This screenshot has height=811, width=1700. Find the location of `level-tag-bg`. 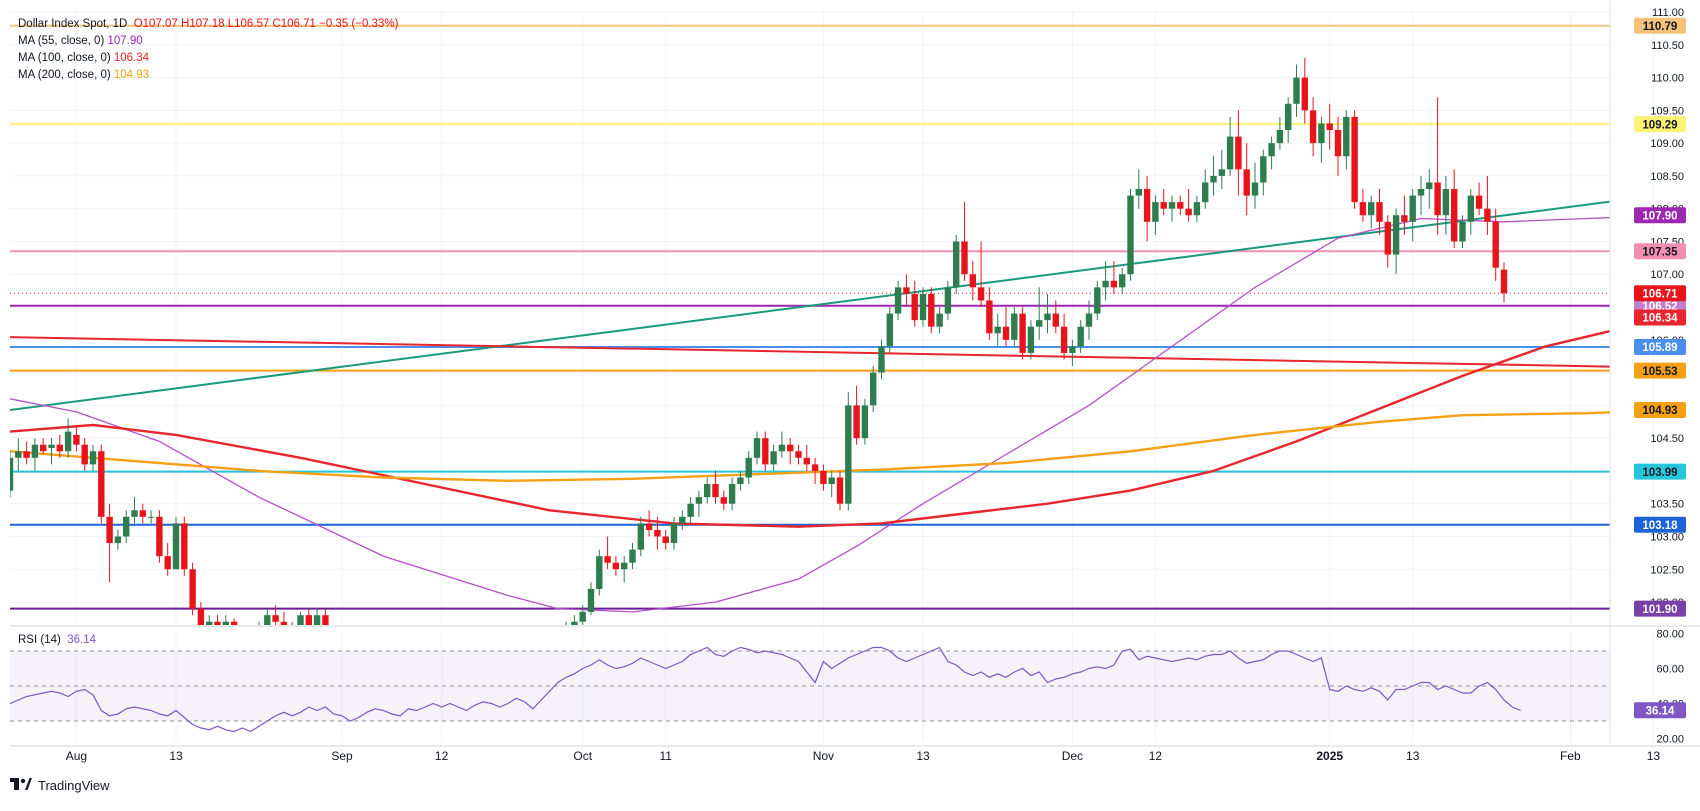

level-tag-bg is located at coordinates (1660, 471).